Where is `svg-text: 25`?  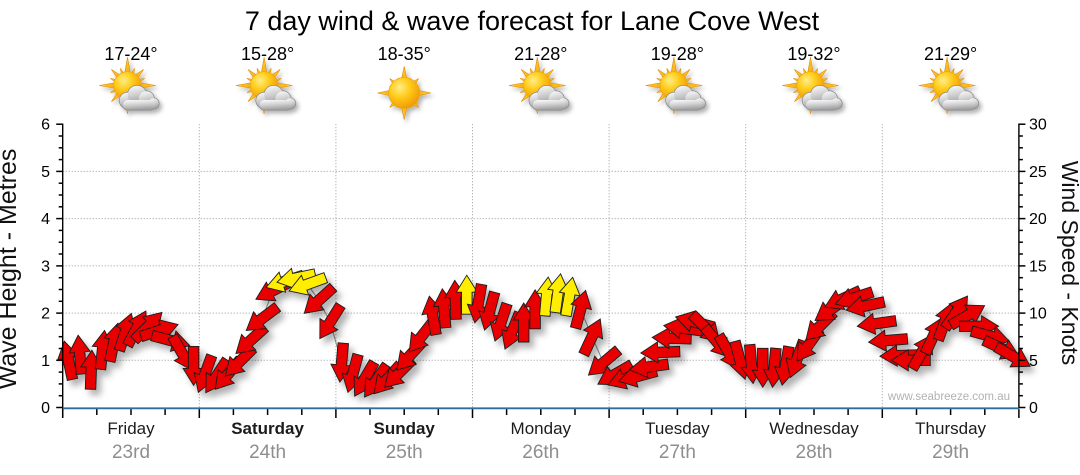 svg-text: 25 is located at coordinates (1038, 172).